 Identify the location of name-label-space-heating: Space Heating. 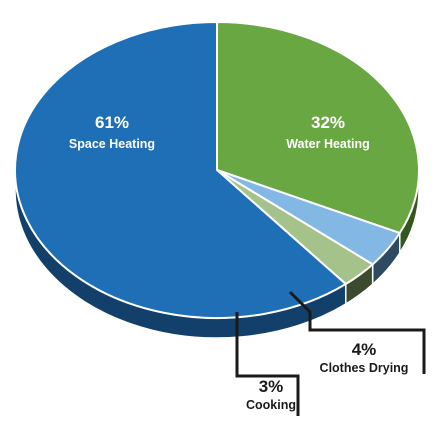
(112, 144).